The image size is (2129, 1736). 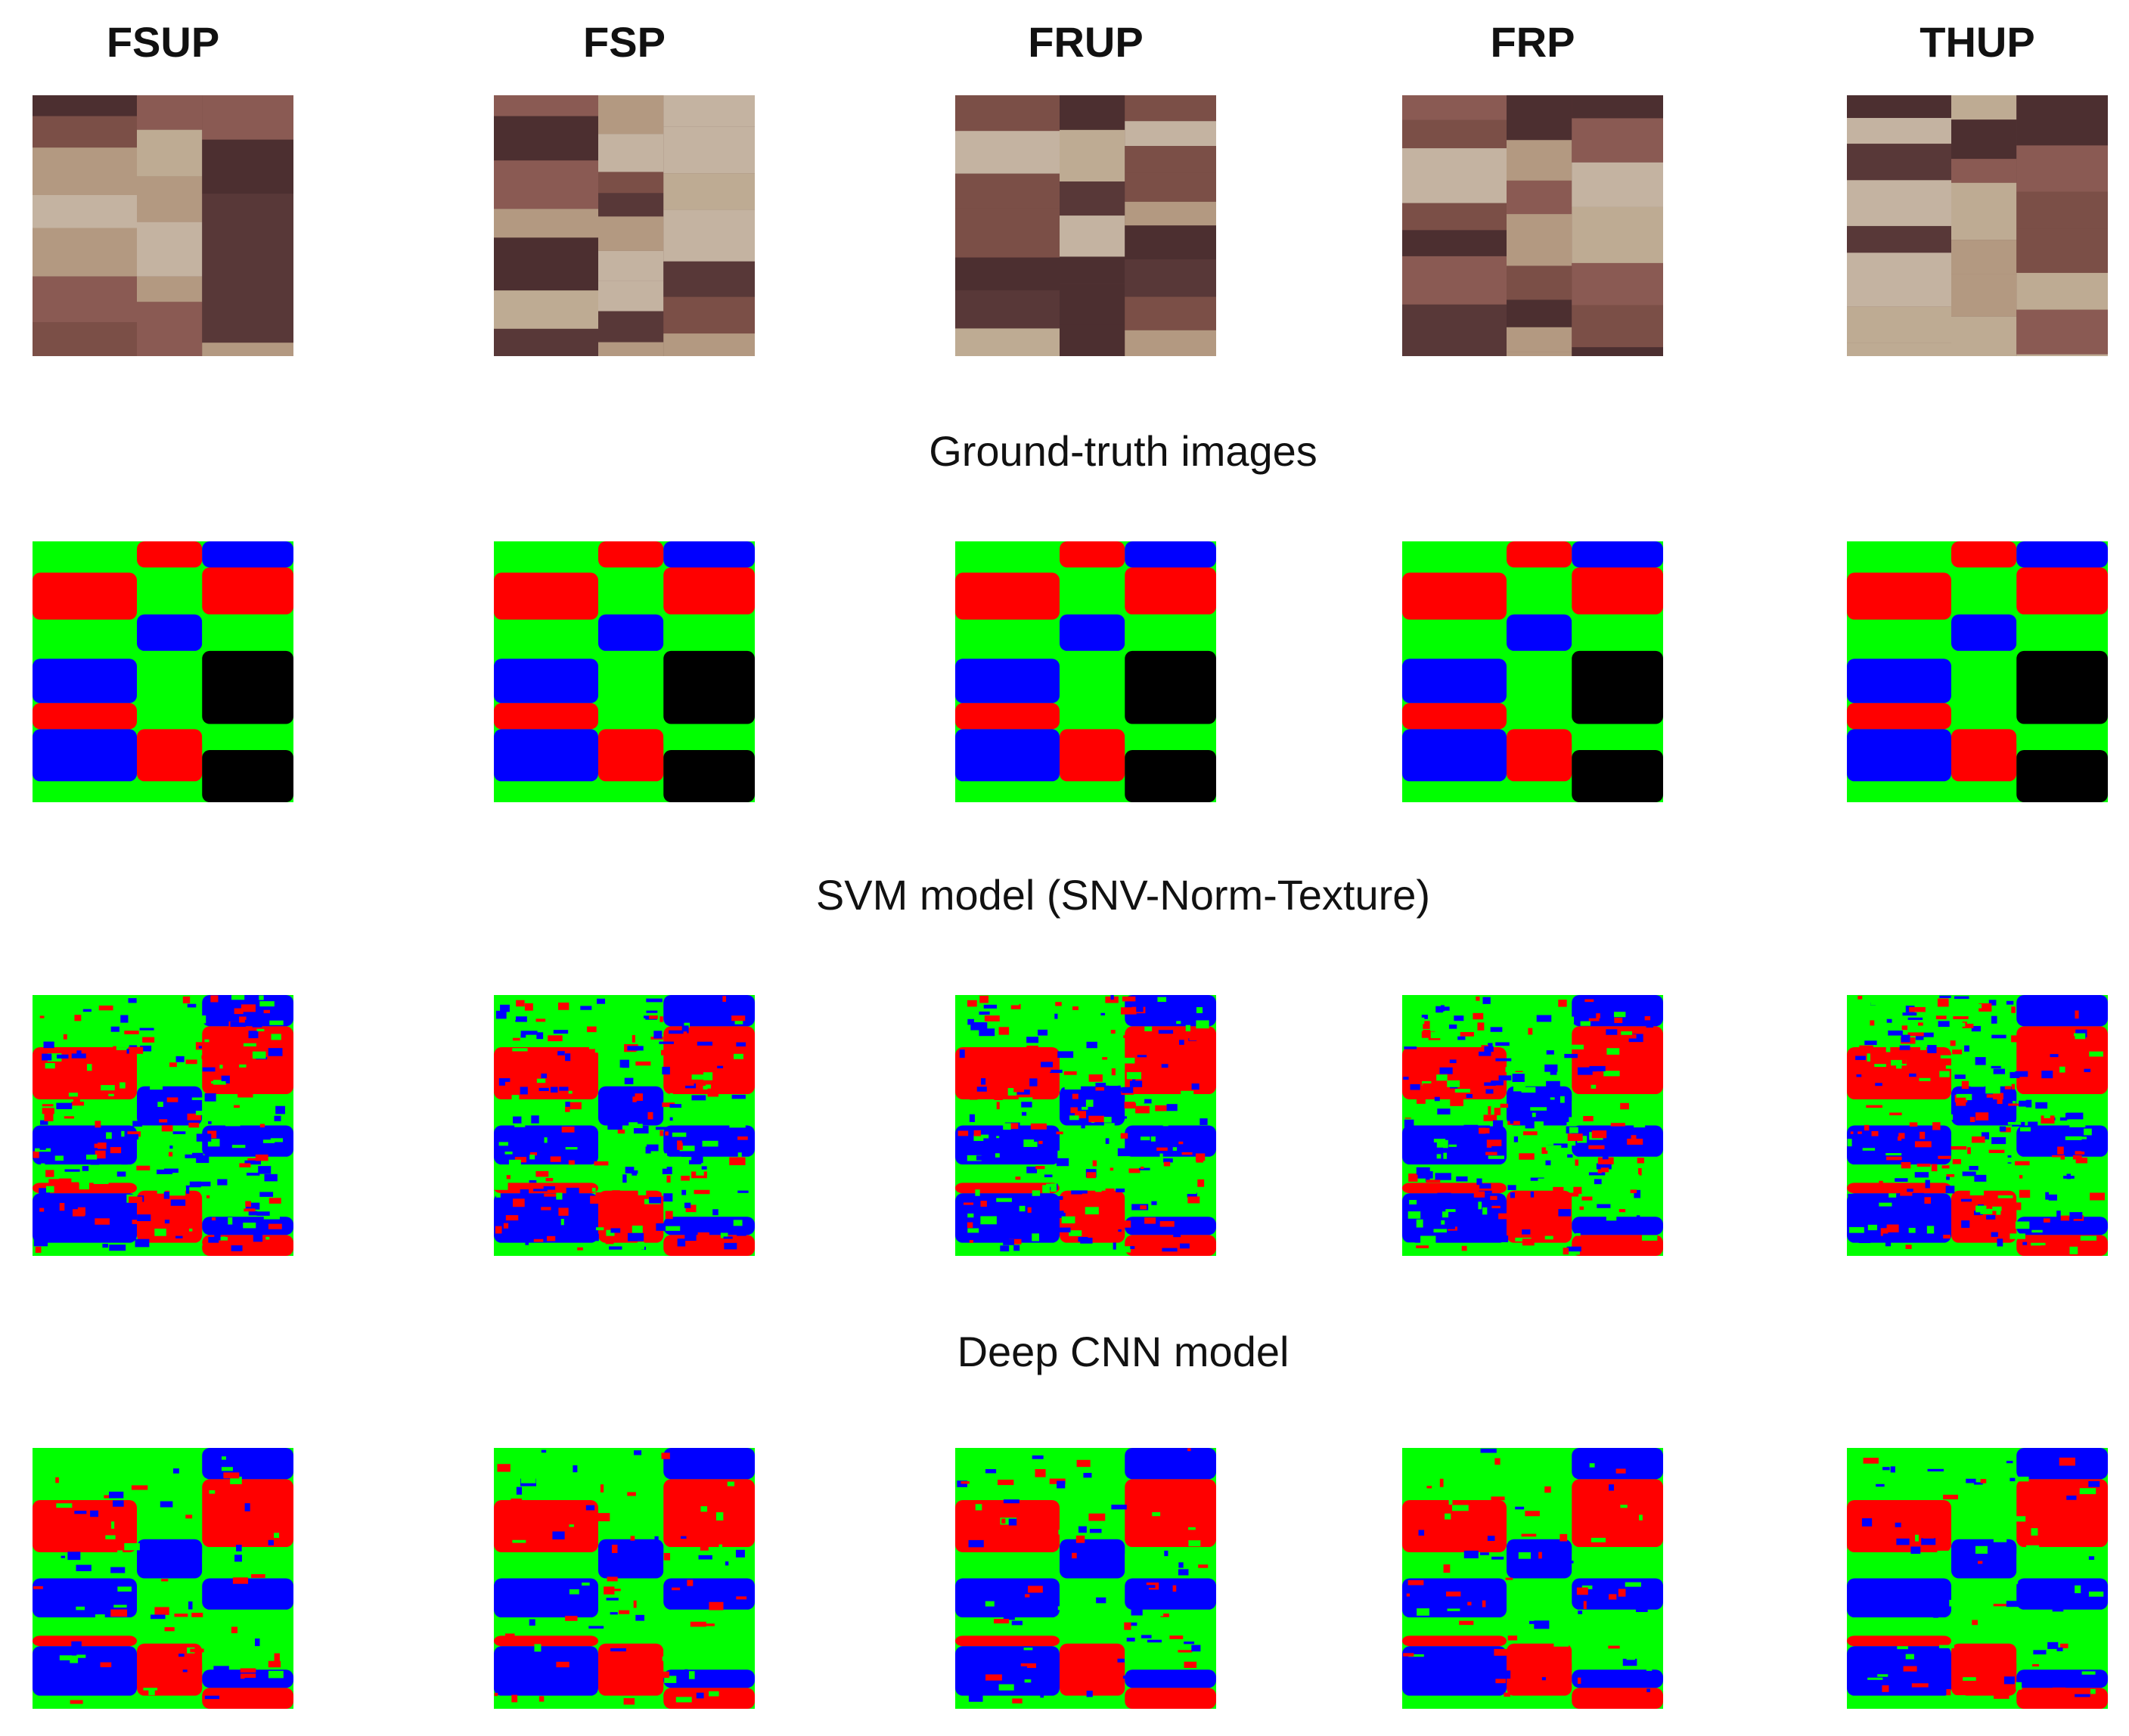 What do you see at coordinates (163, 1578) in the screenshot?
I see `segmentation-map` at bounding box center [163, 1578].